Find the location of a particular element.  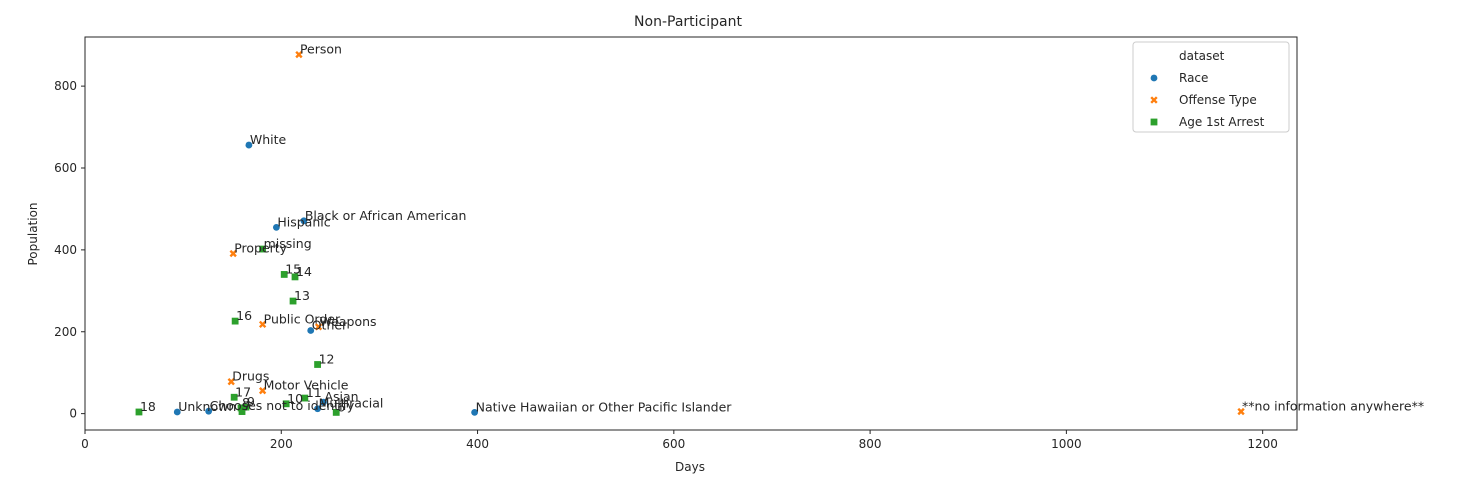

point-race-hispanic is located at coordinates (276, 227).